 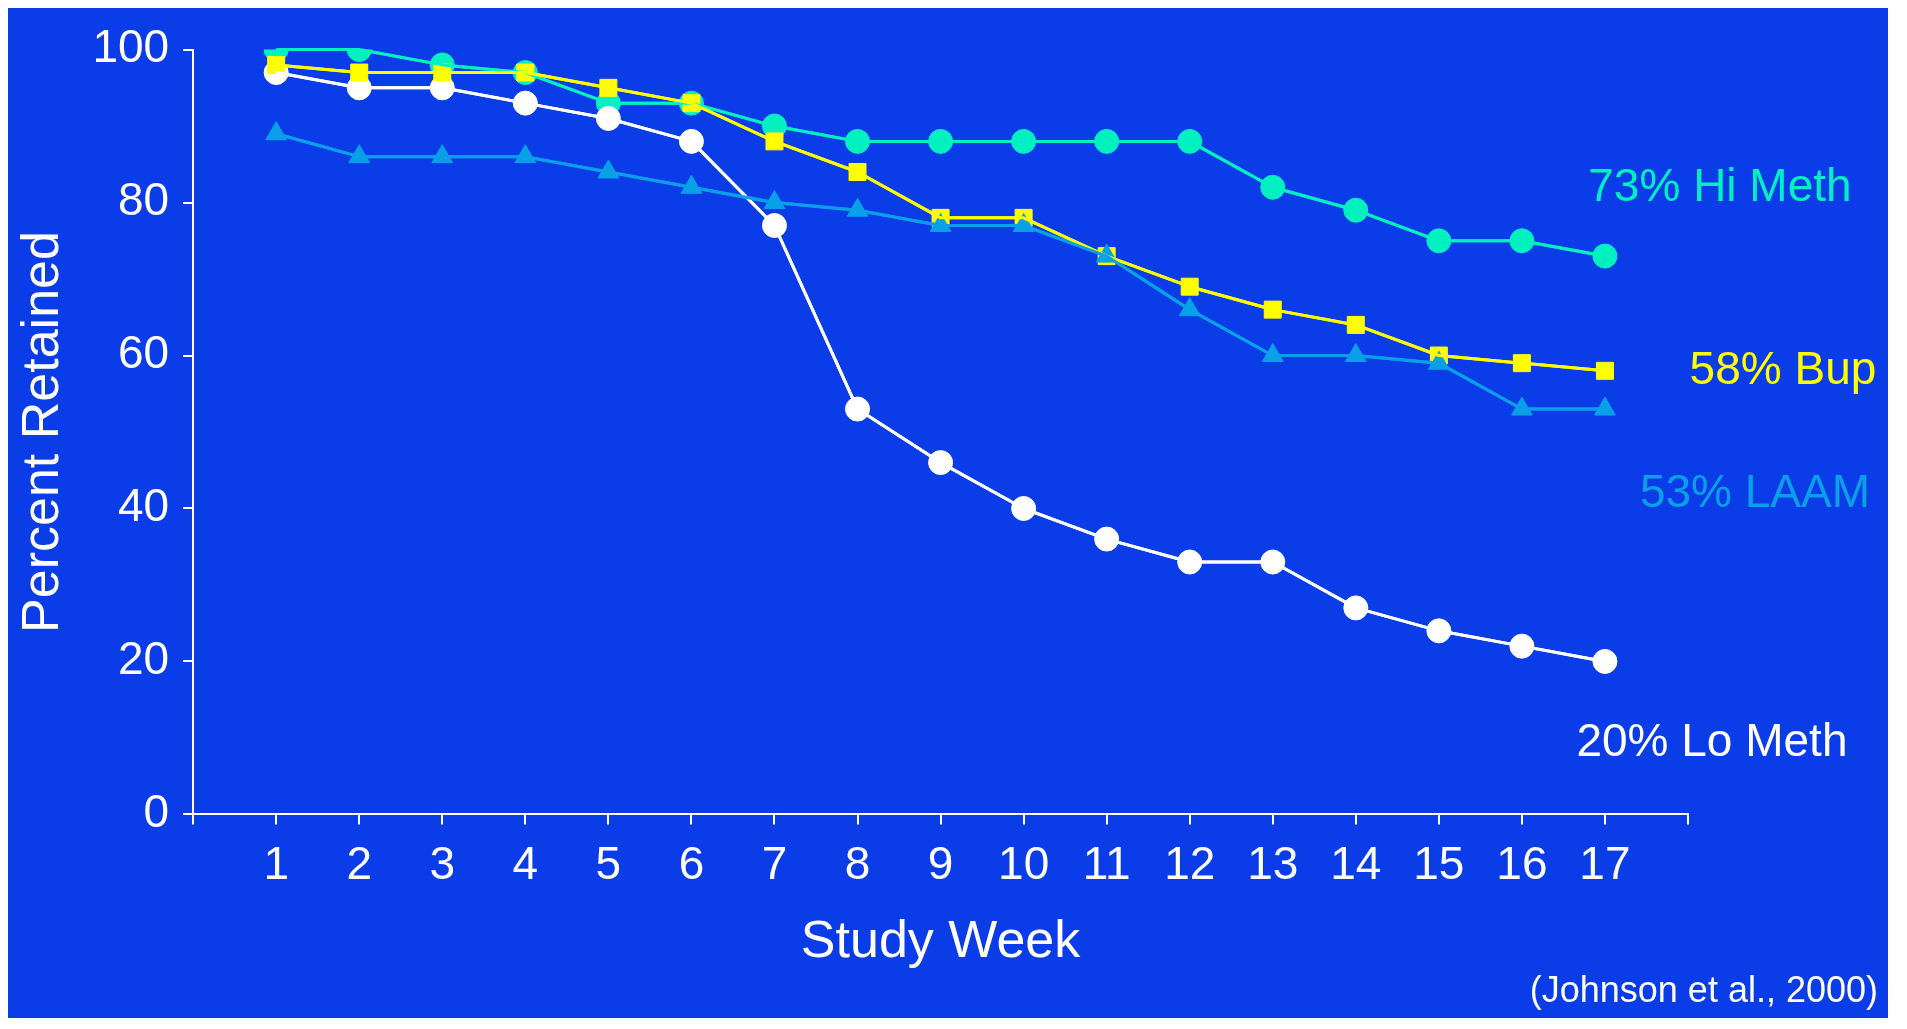 What do you see at coordinates (143, 199) in the screenshot?
I see `y-tick-label: 80` at bounding box center [143, 199].